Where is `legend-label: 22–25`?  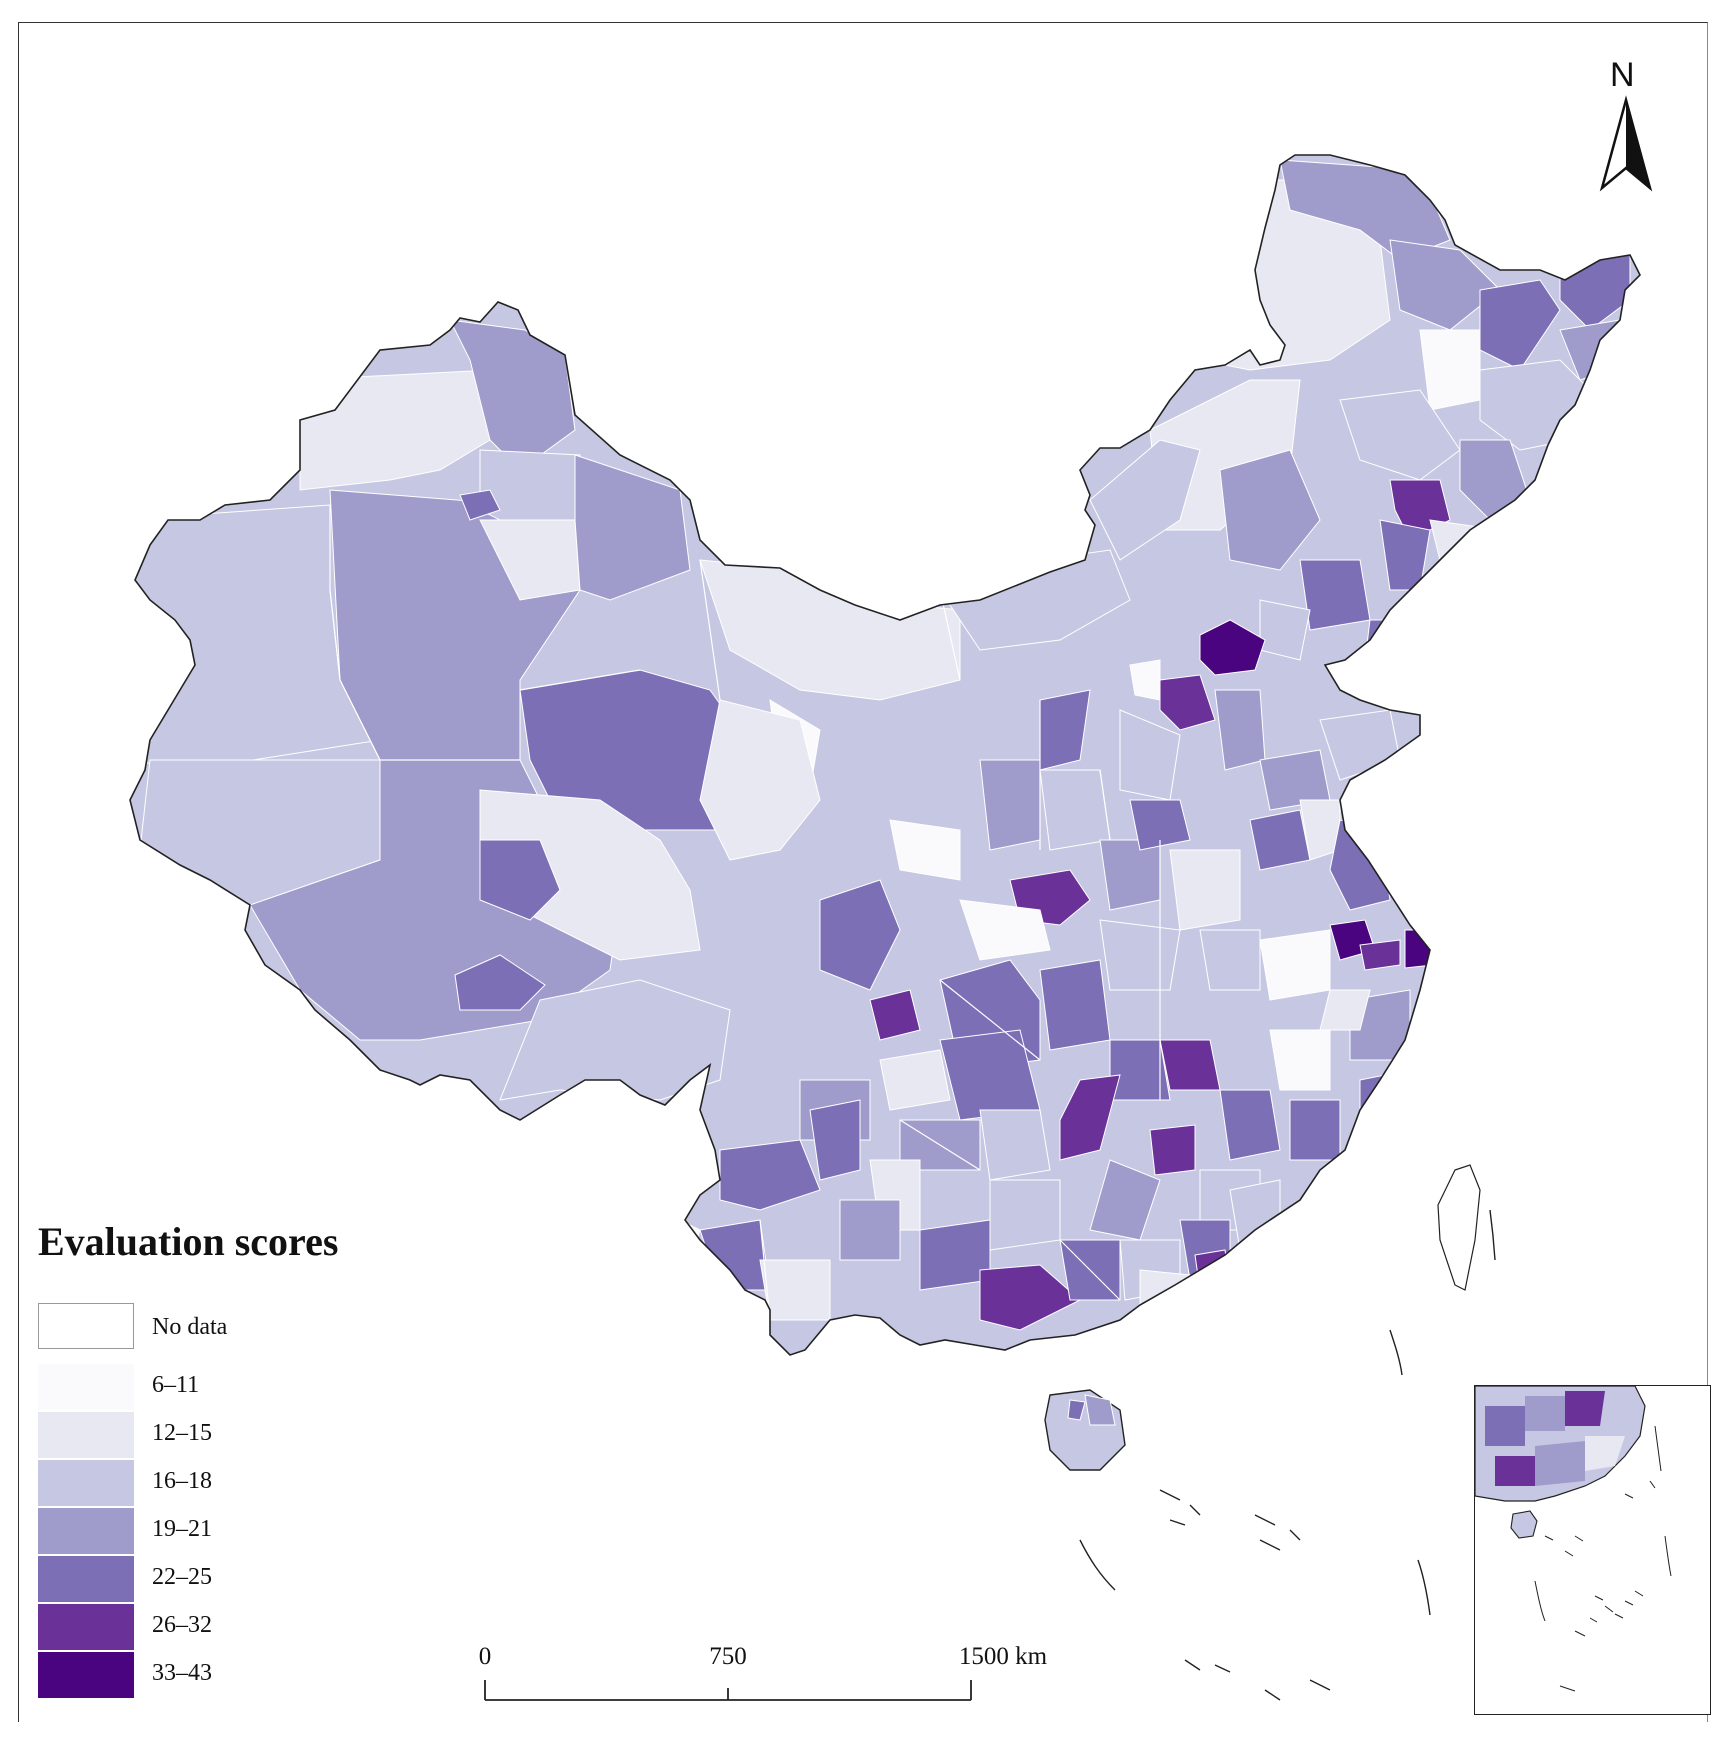
legend-label: 22–25 is located at coordinates (182, 1577).